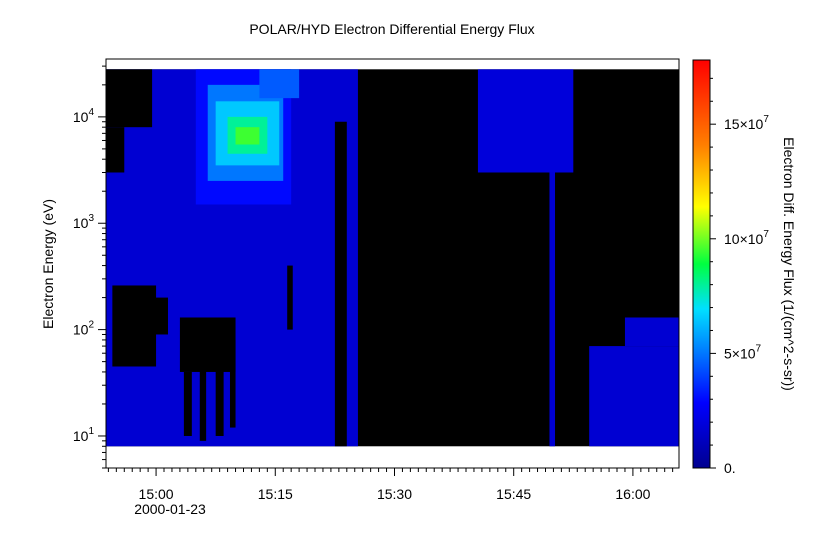 The width and height of the screenshot is (828, 544). I want to click on x-tick-label: 15:30, so click(394, 494).